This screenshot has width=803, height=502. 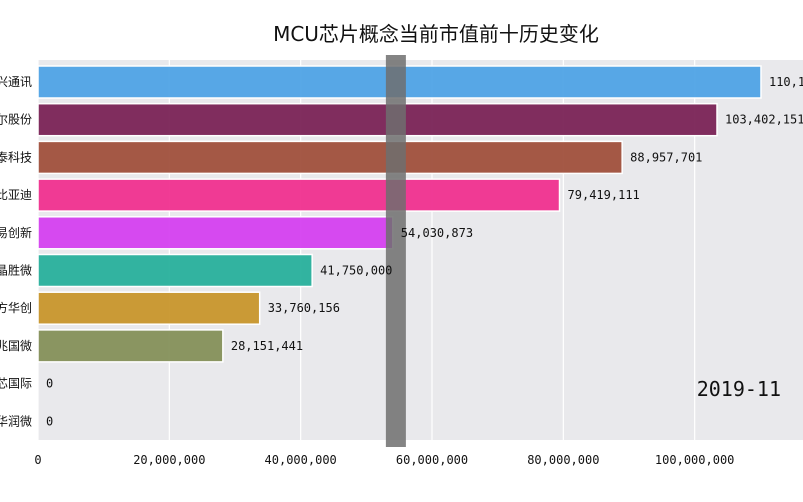 I want to click on category-label: 易创新, so click(x=16, y=232).